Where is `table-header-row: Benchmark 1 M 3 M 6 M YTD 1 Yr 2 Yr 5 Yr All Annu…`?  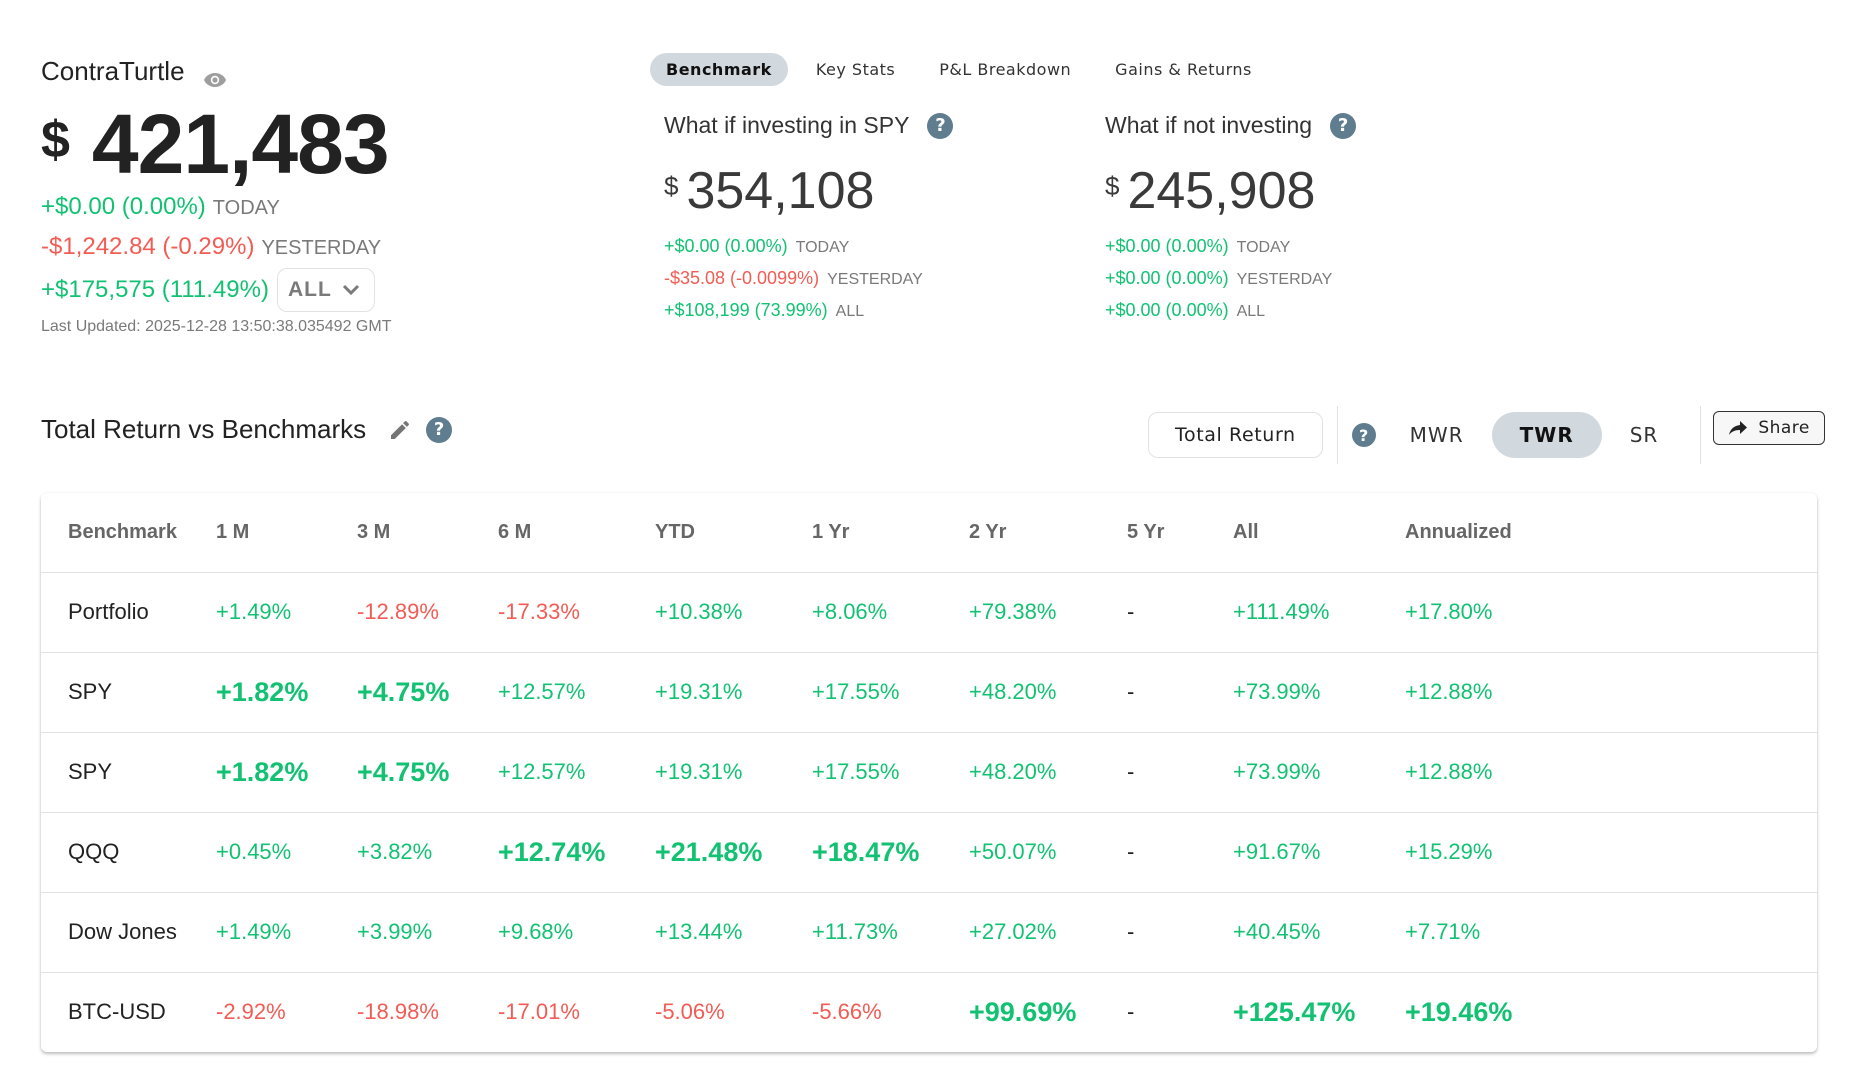
table-header-row: Benchmark 1 M 3 M 6 M YTD 1 Yr 2 Yr 5 Yr All Annu… is located at coordinates (929, 532).